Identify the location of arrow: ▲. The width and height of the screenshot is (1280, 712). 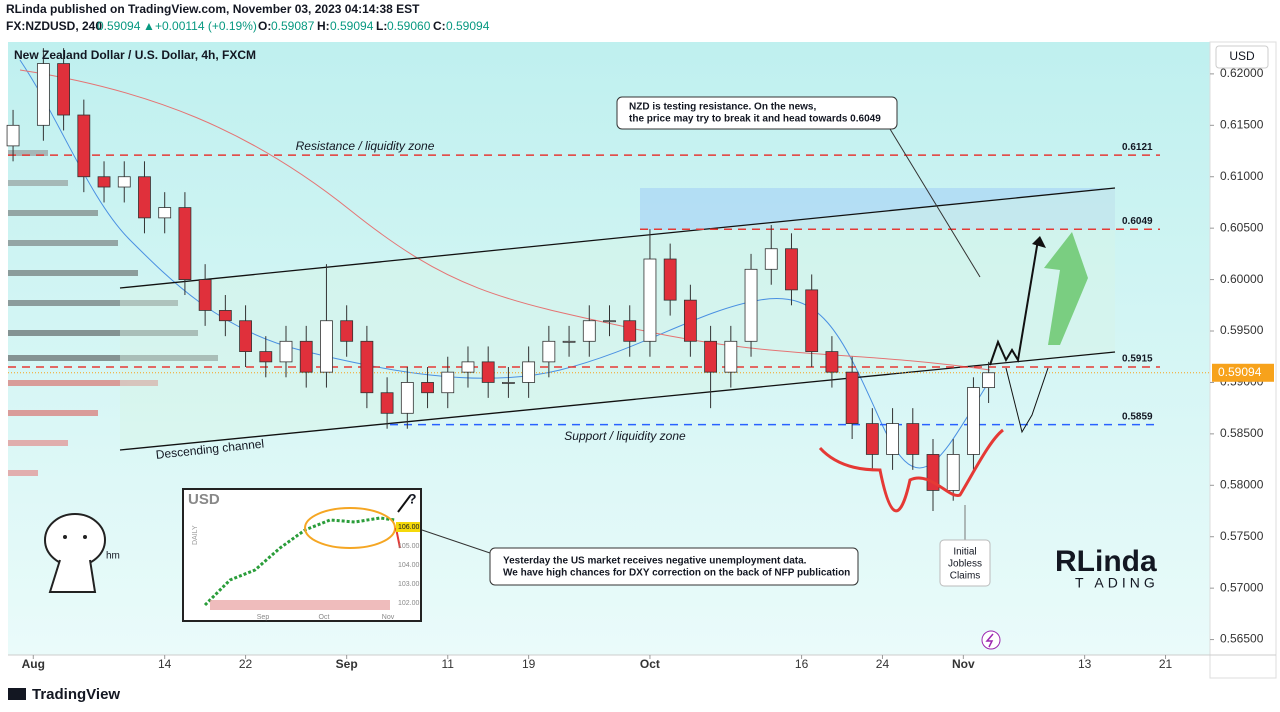
(149, 26).